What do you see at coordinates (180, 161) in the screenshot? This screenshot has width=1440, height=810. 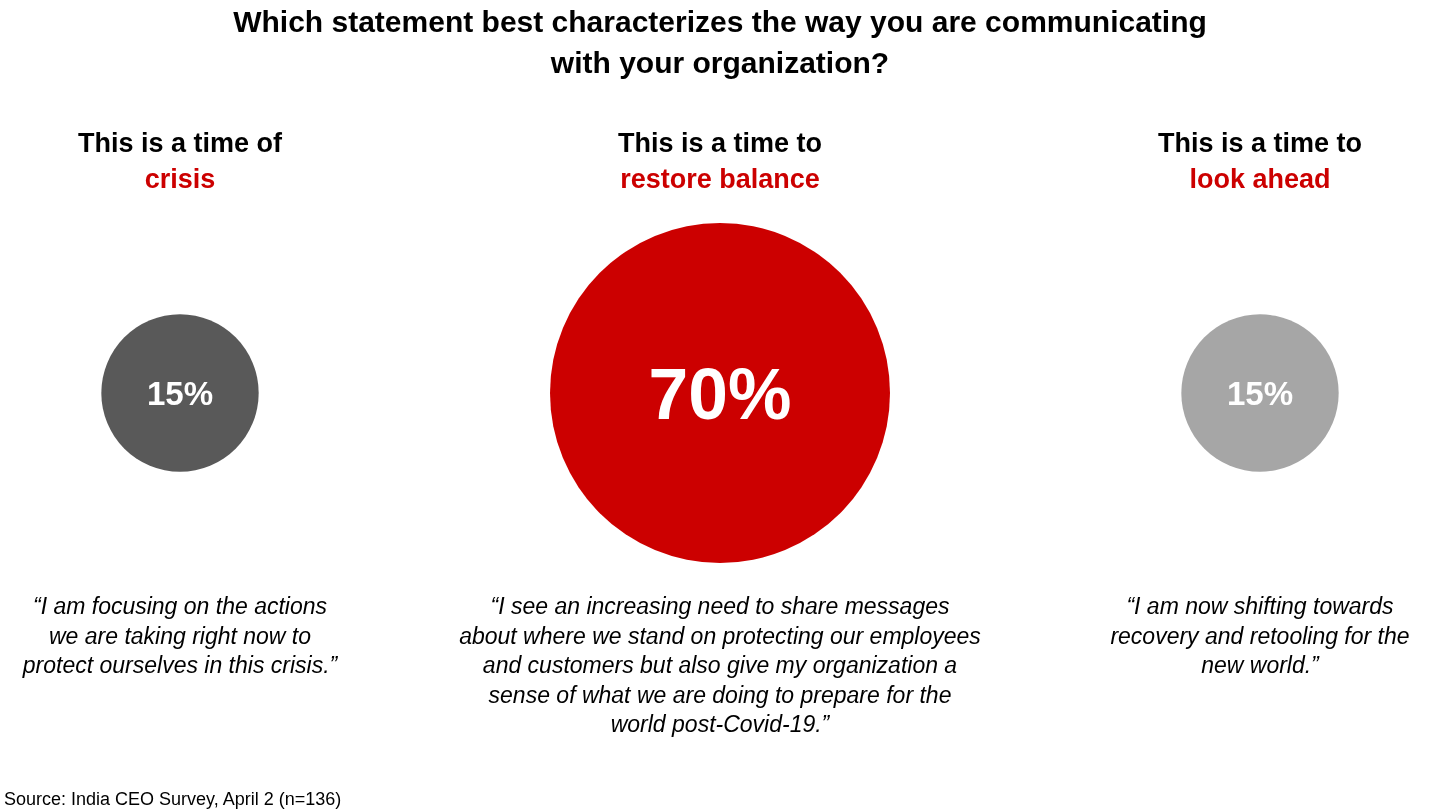 I see `category-label: This is a time of crisis` at bounding box center [180, 161].